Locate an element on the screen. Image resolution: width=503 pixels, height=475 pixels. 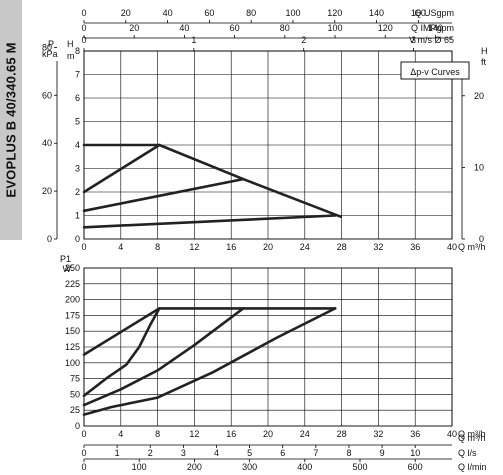
bottom-scale-tick-label: 5 is located at coordinates (249, 453).